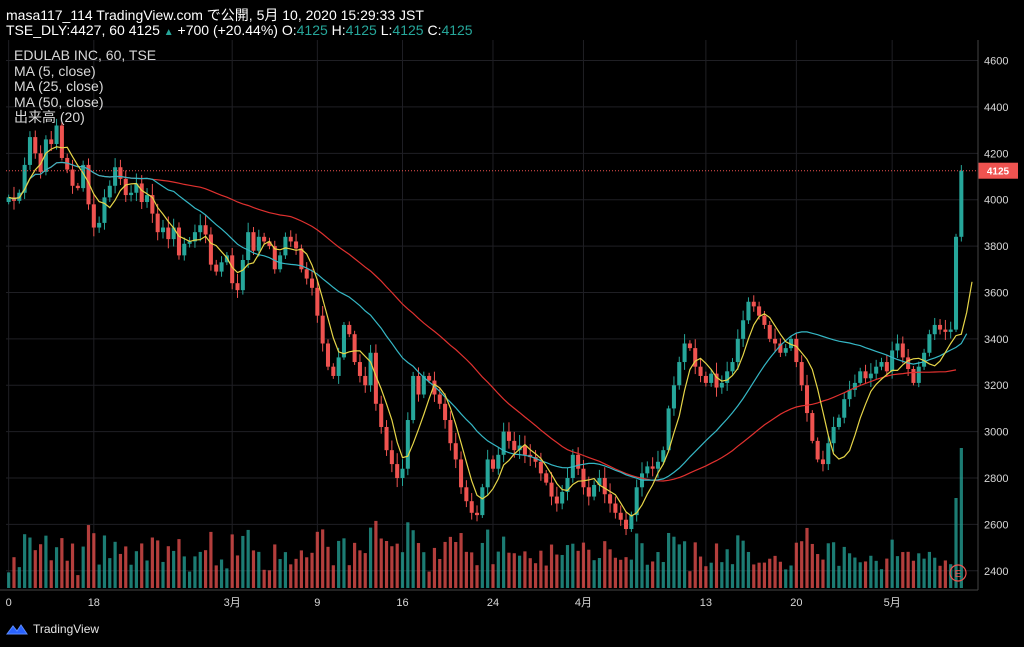 The width and height of the screenshot is (1024, 647). What do you see at coordinates (402, 603) in the screenshot?
I see `x-tick-label: 16` at bounding box center [402, 603].